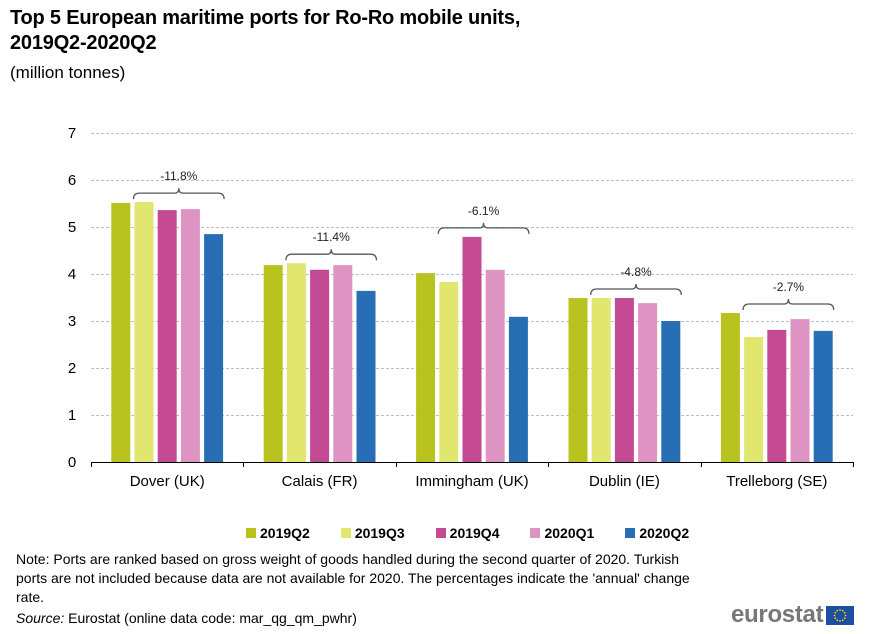 The image size is (881, 634). Describe the element at coordinates (178, 176) in the screenshot. I see `change-label: -11.8%` at that location.